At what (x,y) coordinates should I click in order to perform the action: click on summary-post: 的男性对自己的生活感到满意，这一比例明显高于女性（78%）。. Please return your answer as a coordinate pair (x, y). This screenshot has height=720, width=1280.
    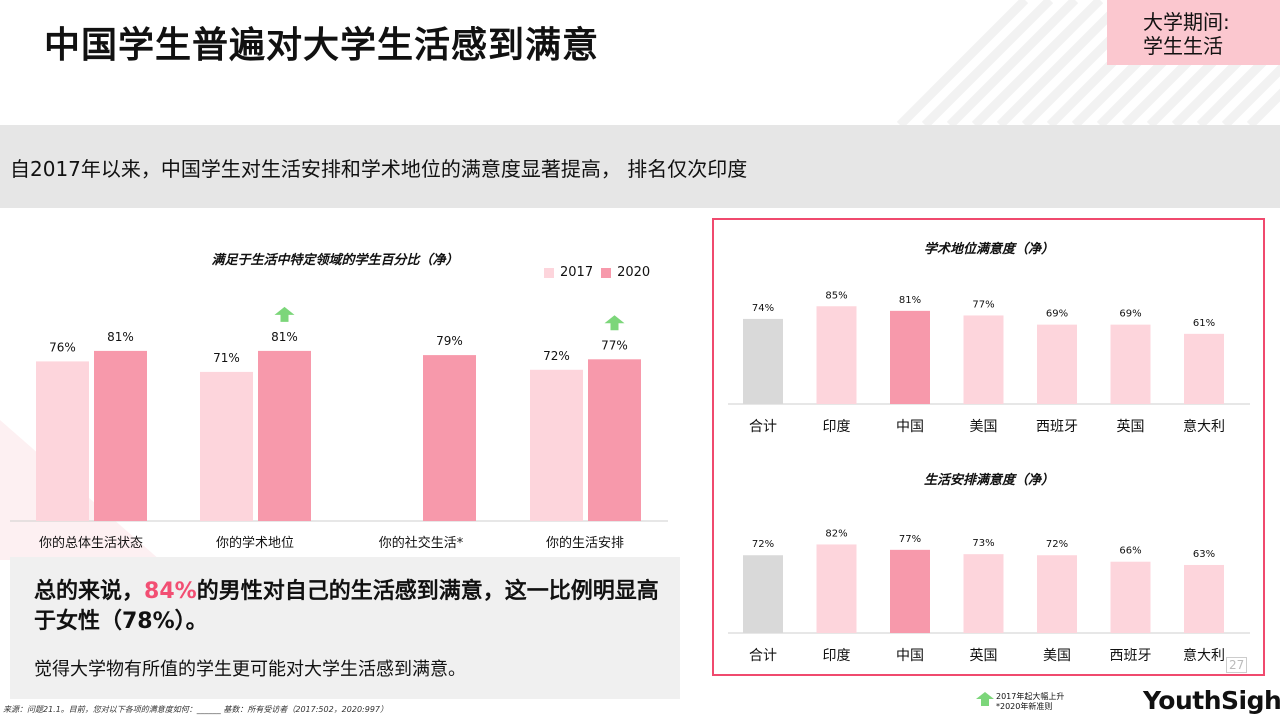
    Looking at the image, I should click on (346, 606).